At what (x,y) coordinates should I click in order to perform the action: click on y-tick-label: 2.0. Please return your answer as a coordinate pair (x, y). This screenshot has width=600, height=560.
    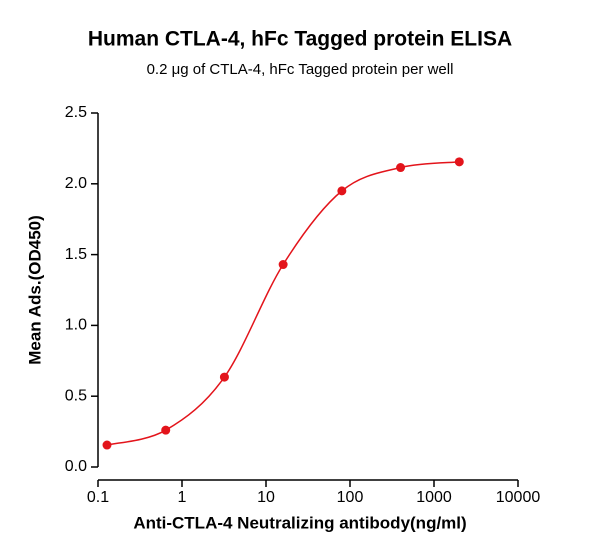
    Looking at the image, I should click on (76, 183).